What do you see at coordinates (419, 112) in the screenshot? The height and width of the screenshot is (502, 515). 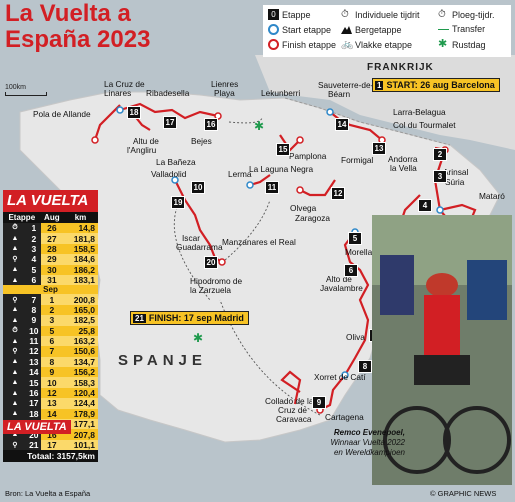 I see `city-label: Larra-Belagua` at bounding box center [419, 112].